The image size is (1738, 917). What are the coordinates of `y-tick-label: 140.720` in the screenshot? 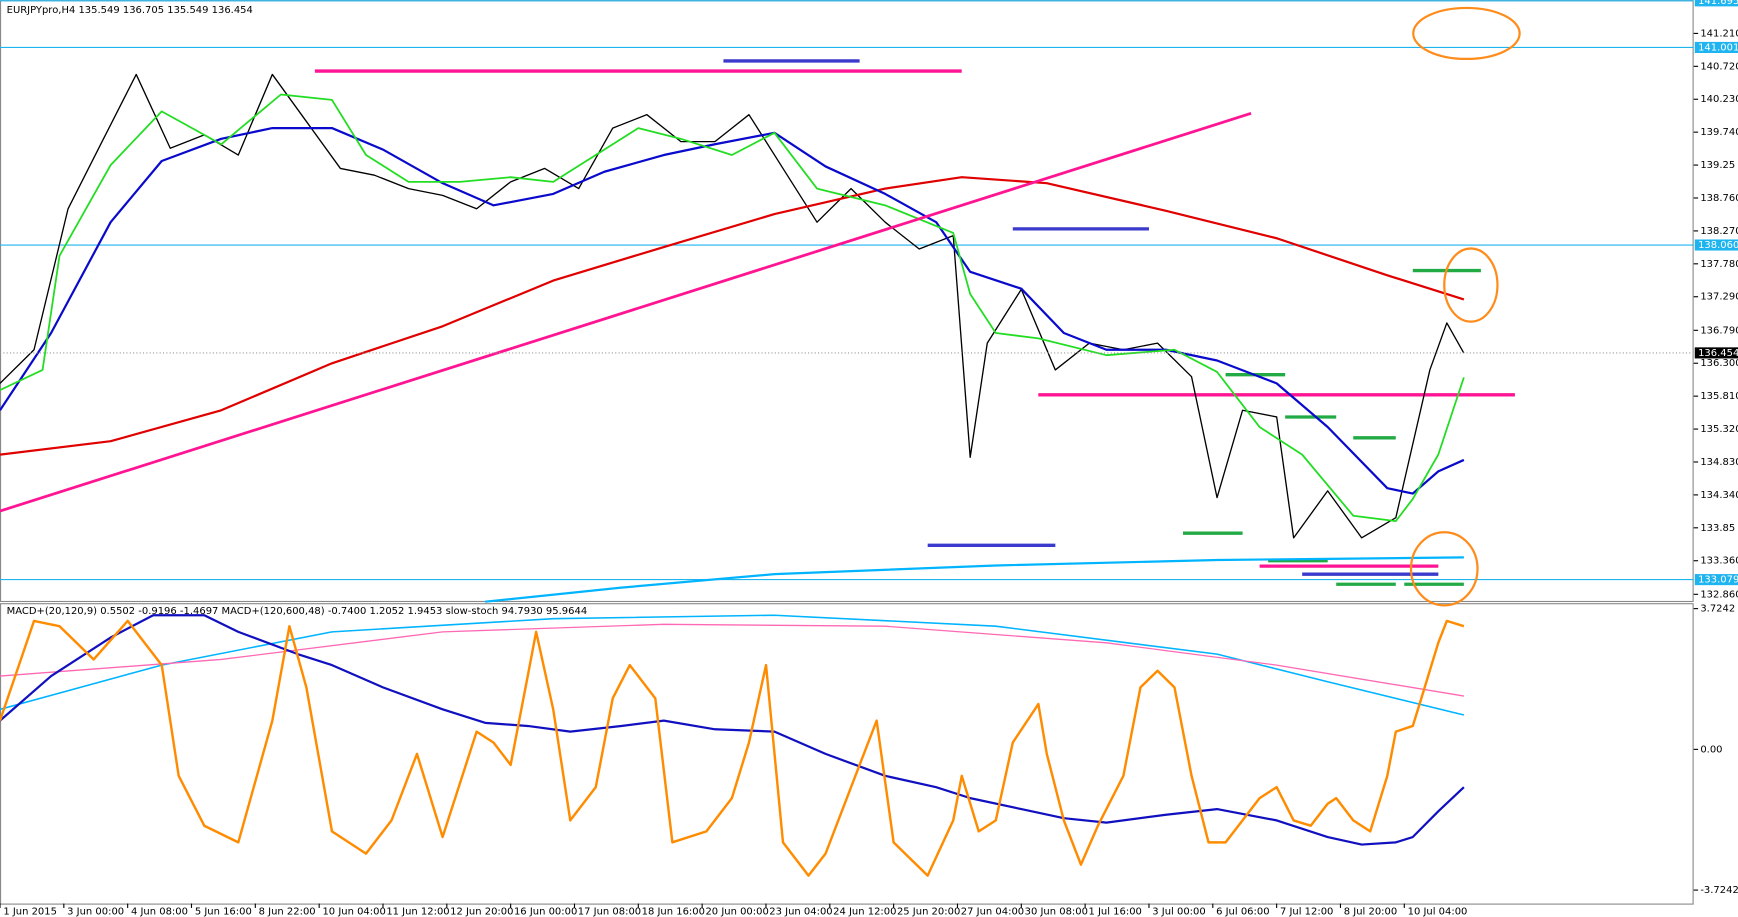 It's located at (1719, 66).